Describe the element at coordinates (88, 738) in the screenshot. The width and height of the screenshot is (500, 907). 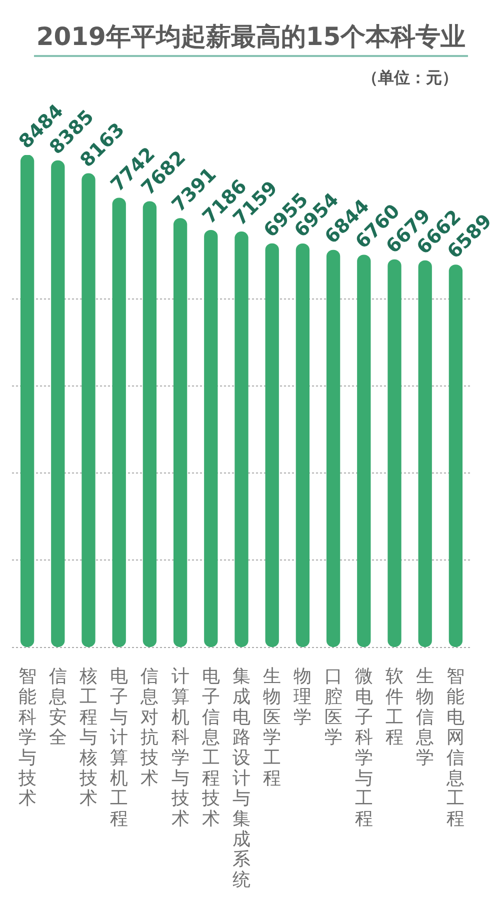
I see `x-tick-label: 核工程与核技术` at that location.